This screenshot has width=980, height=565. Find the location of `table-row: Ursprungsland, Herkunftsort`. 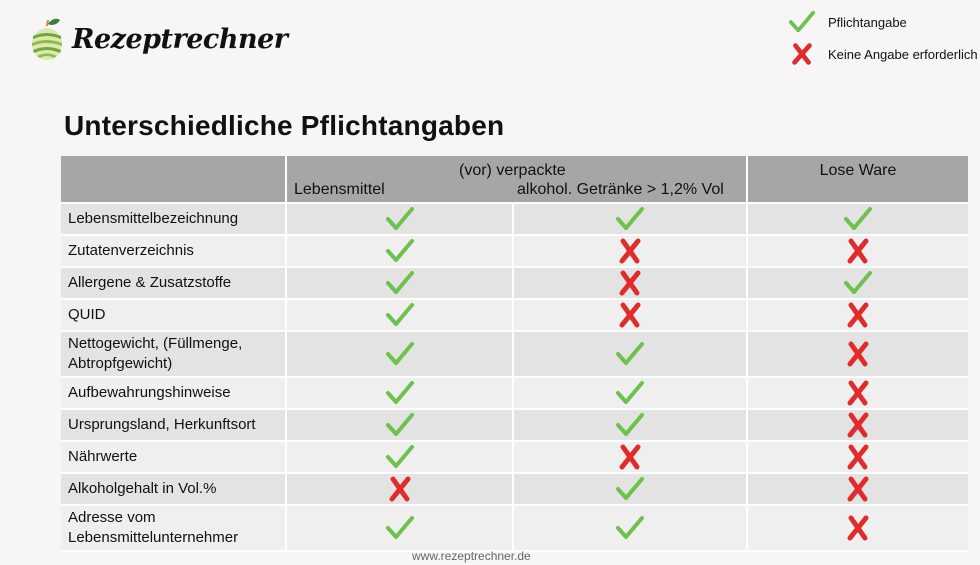

table-row: Ursprungsland, Herkunftsort is located at coordinates (514, 426).